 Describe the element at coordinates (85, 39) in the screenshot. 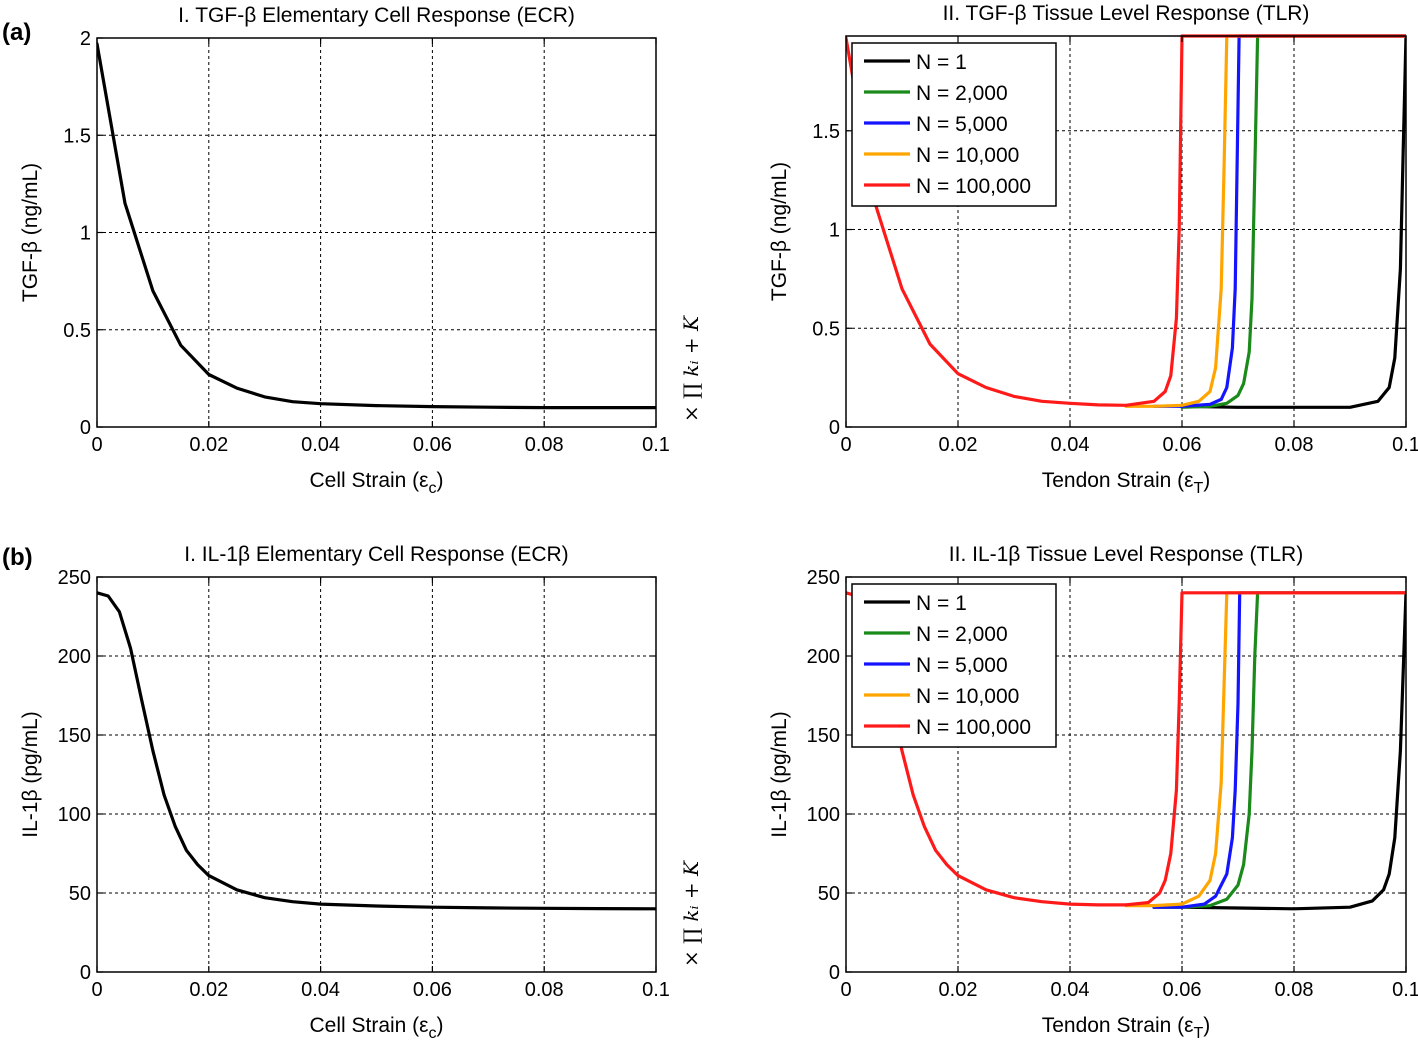

I see `y-tick-label: 2` at that location.